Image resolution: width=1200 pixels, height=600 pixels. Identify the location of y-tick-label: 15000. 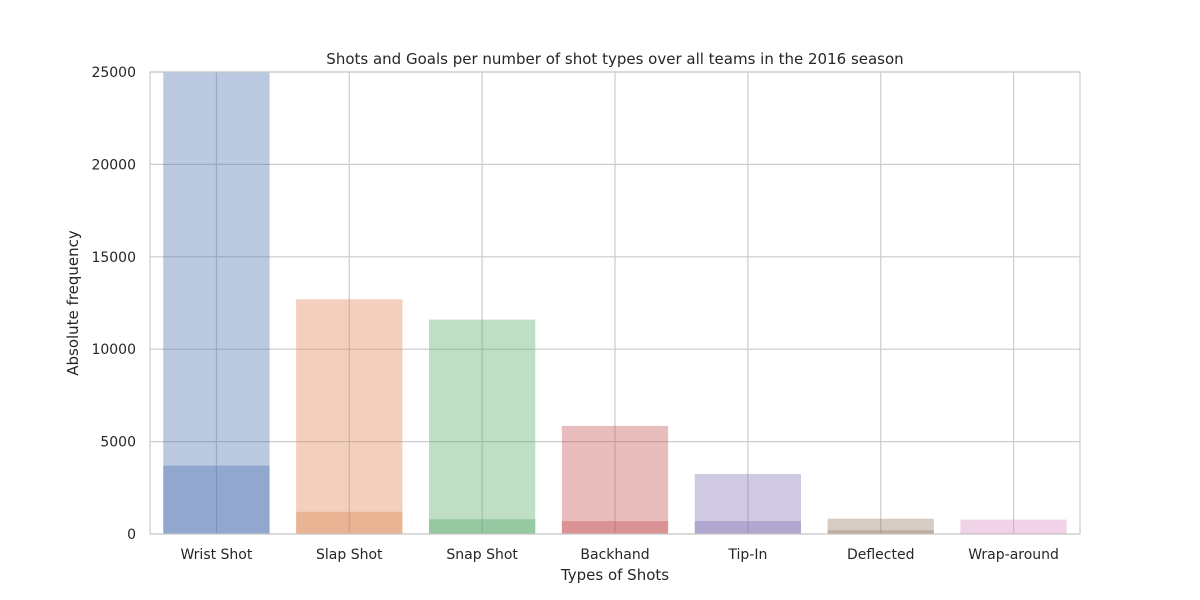
(113, 258).